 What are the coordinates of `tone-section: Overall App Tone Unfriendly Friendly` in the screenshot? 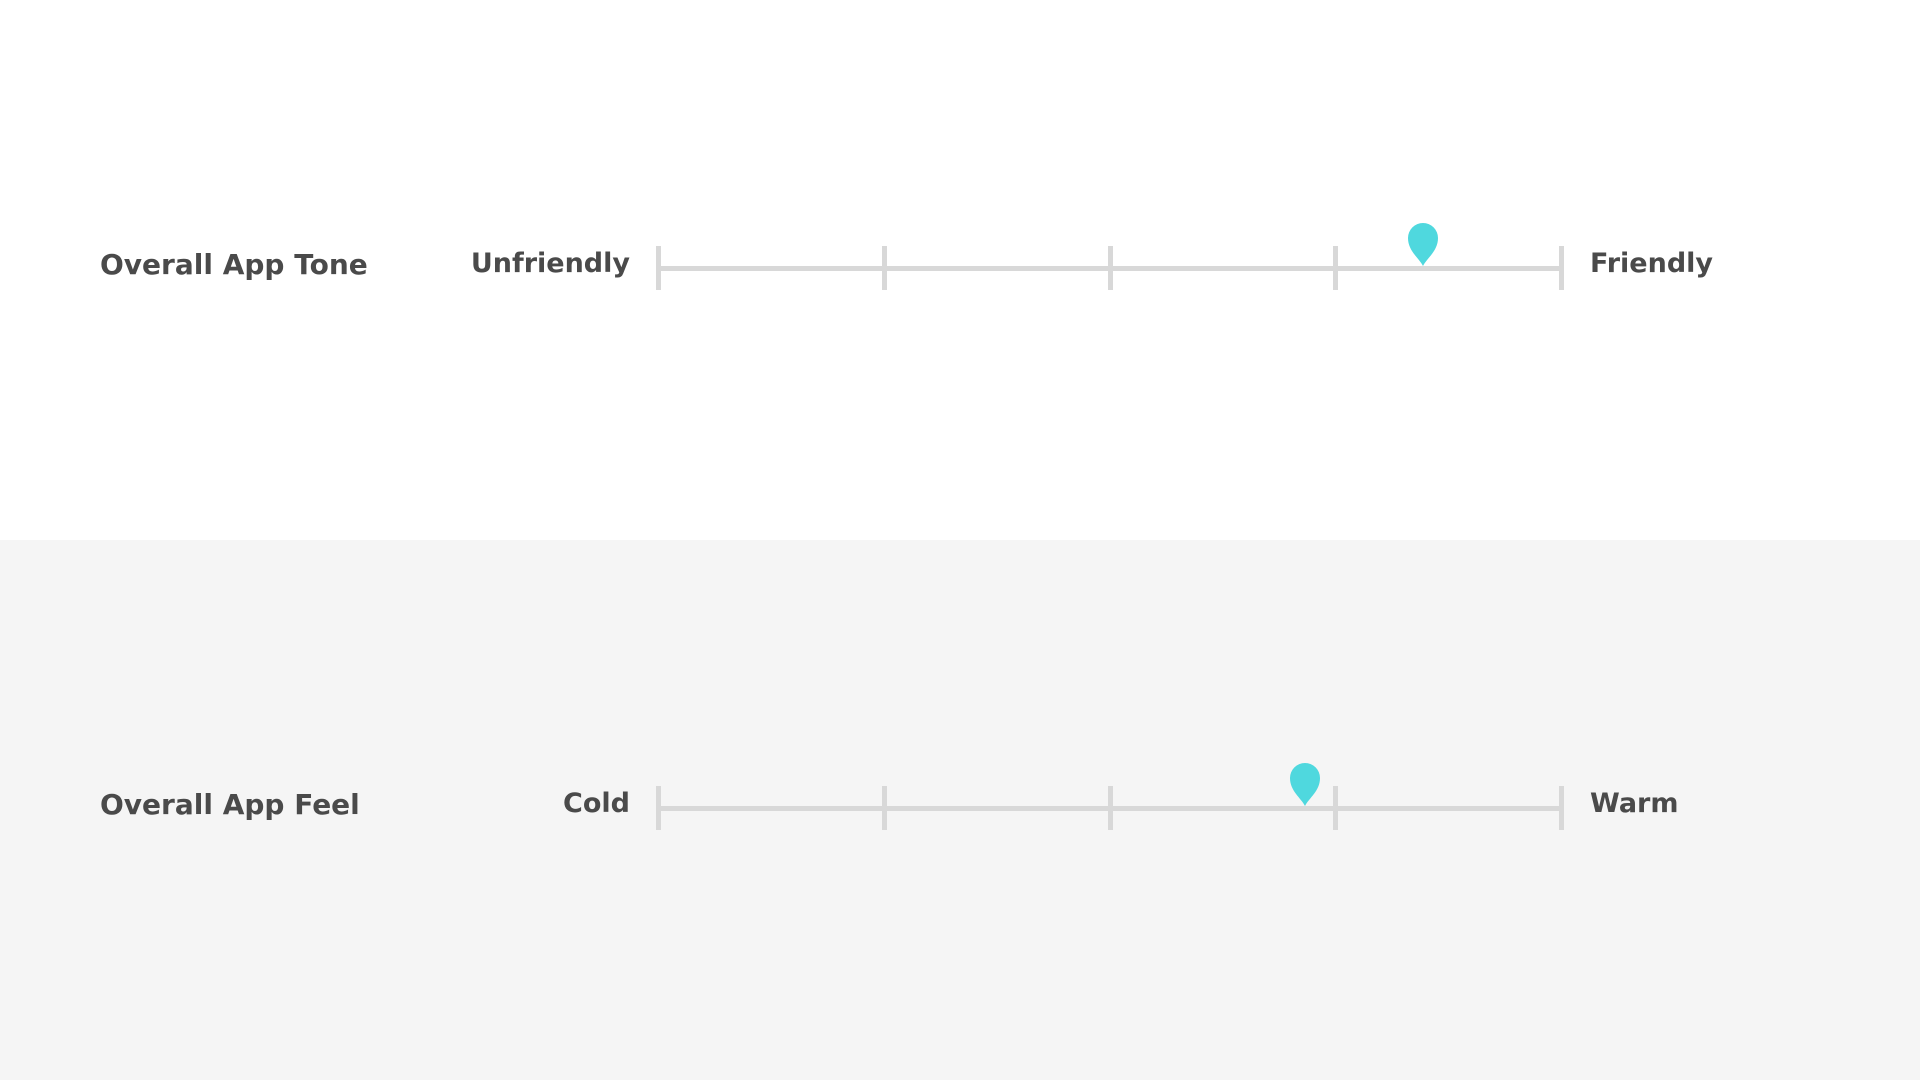 It's located at (907, 256).